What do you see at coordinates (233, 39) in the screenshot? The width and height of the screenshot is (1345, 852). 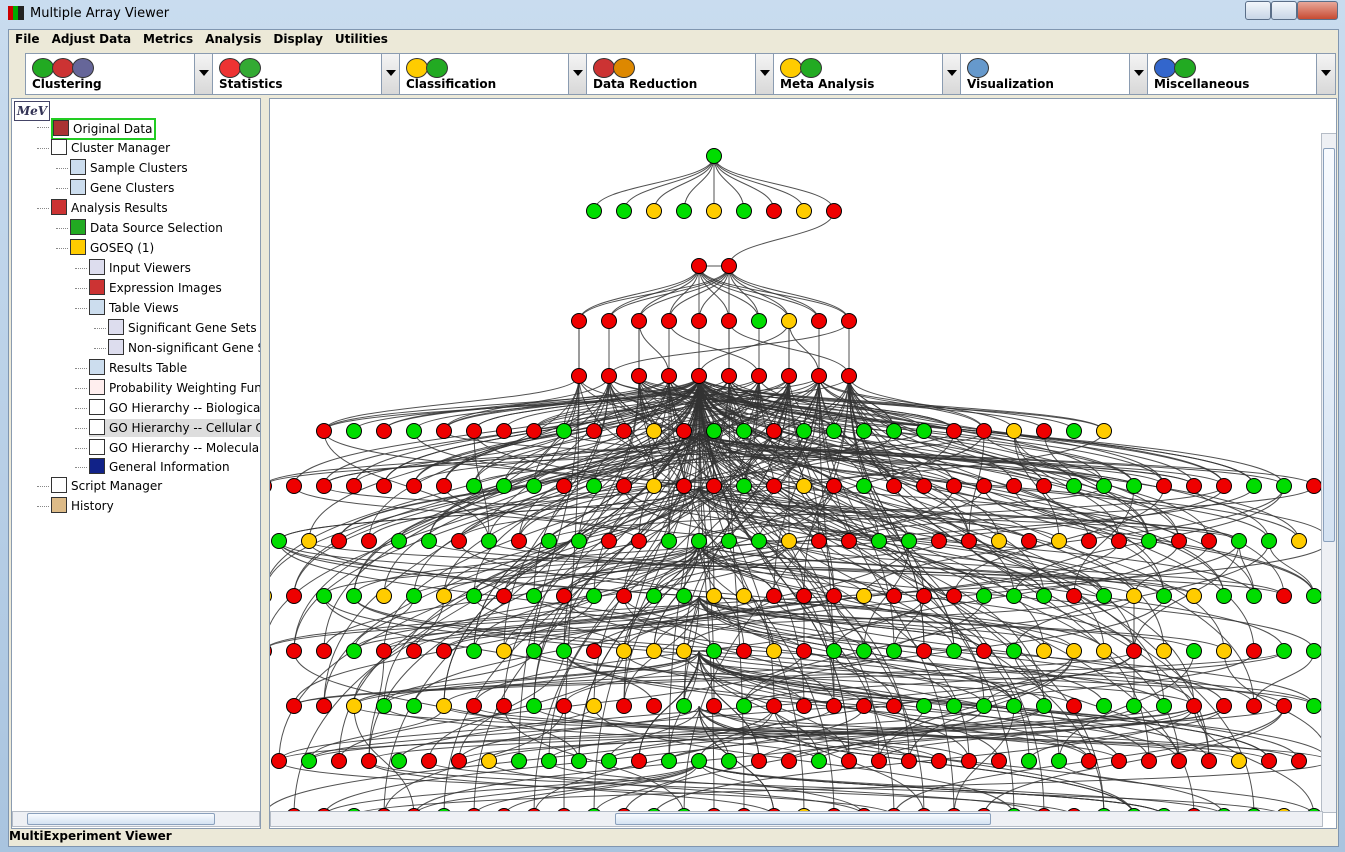 I see `menu-item: Analysis` at bounding box center [233, 39].